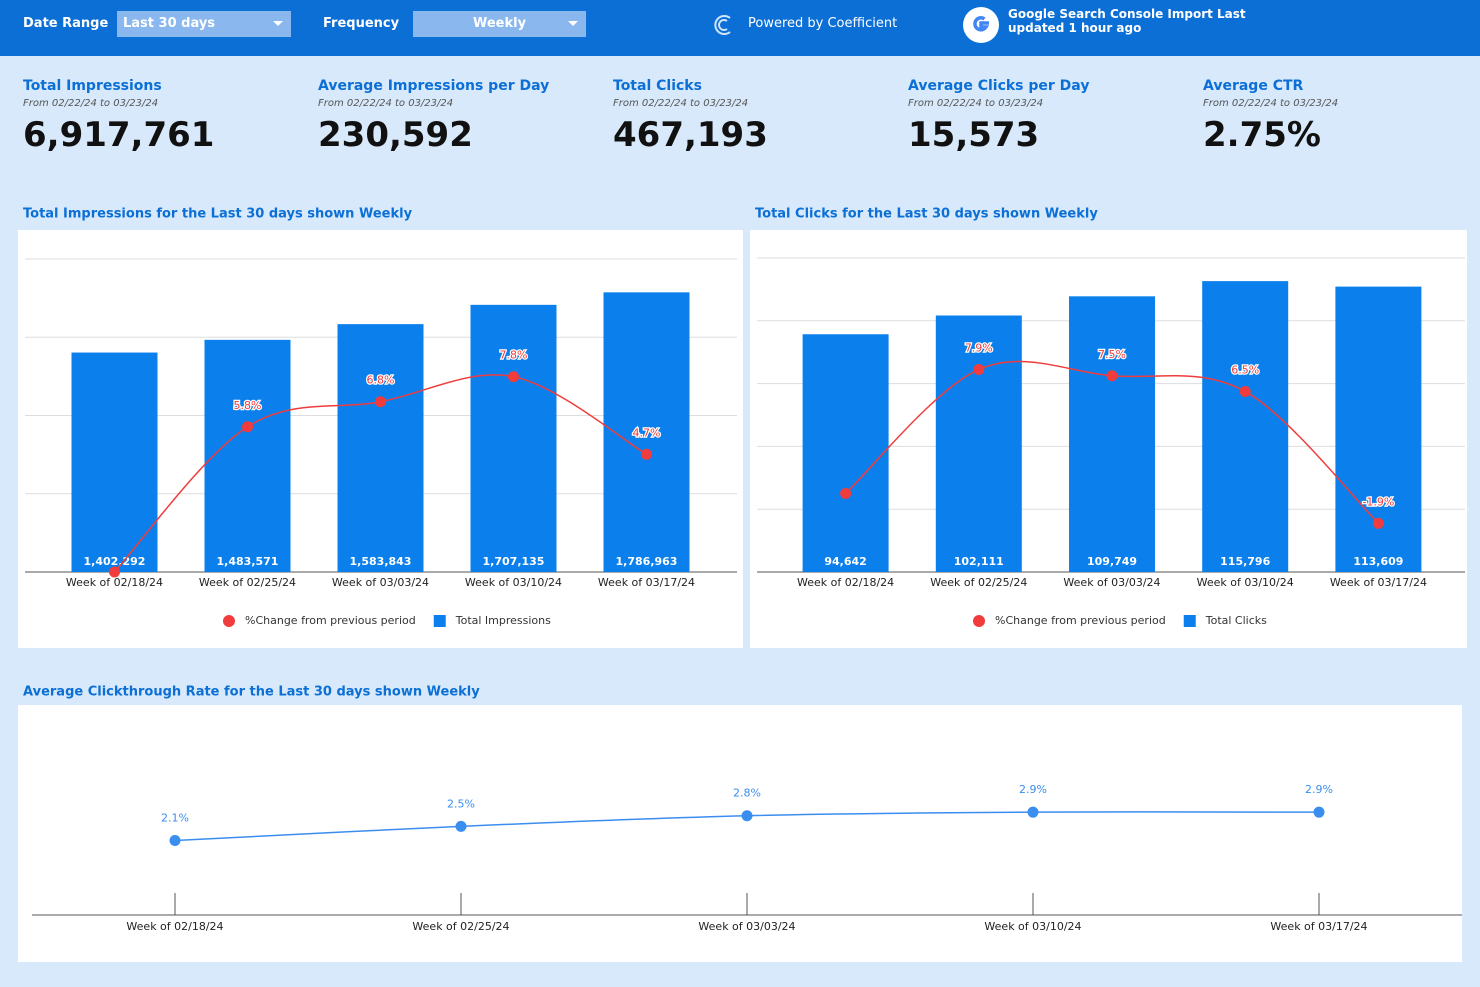 The image size is (1480, 987). Describe the element at coordinates (1378, 561) in the screenshot. I see `bar-label: 113,609` at that location.